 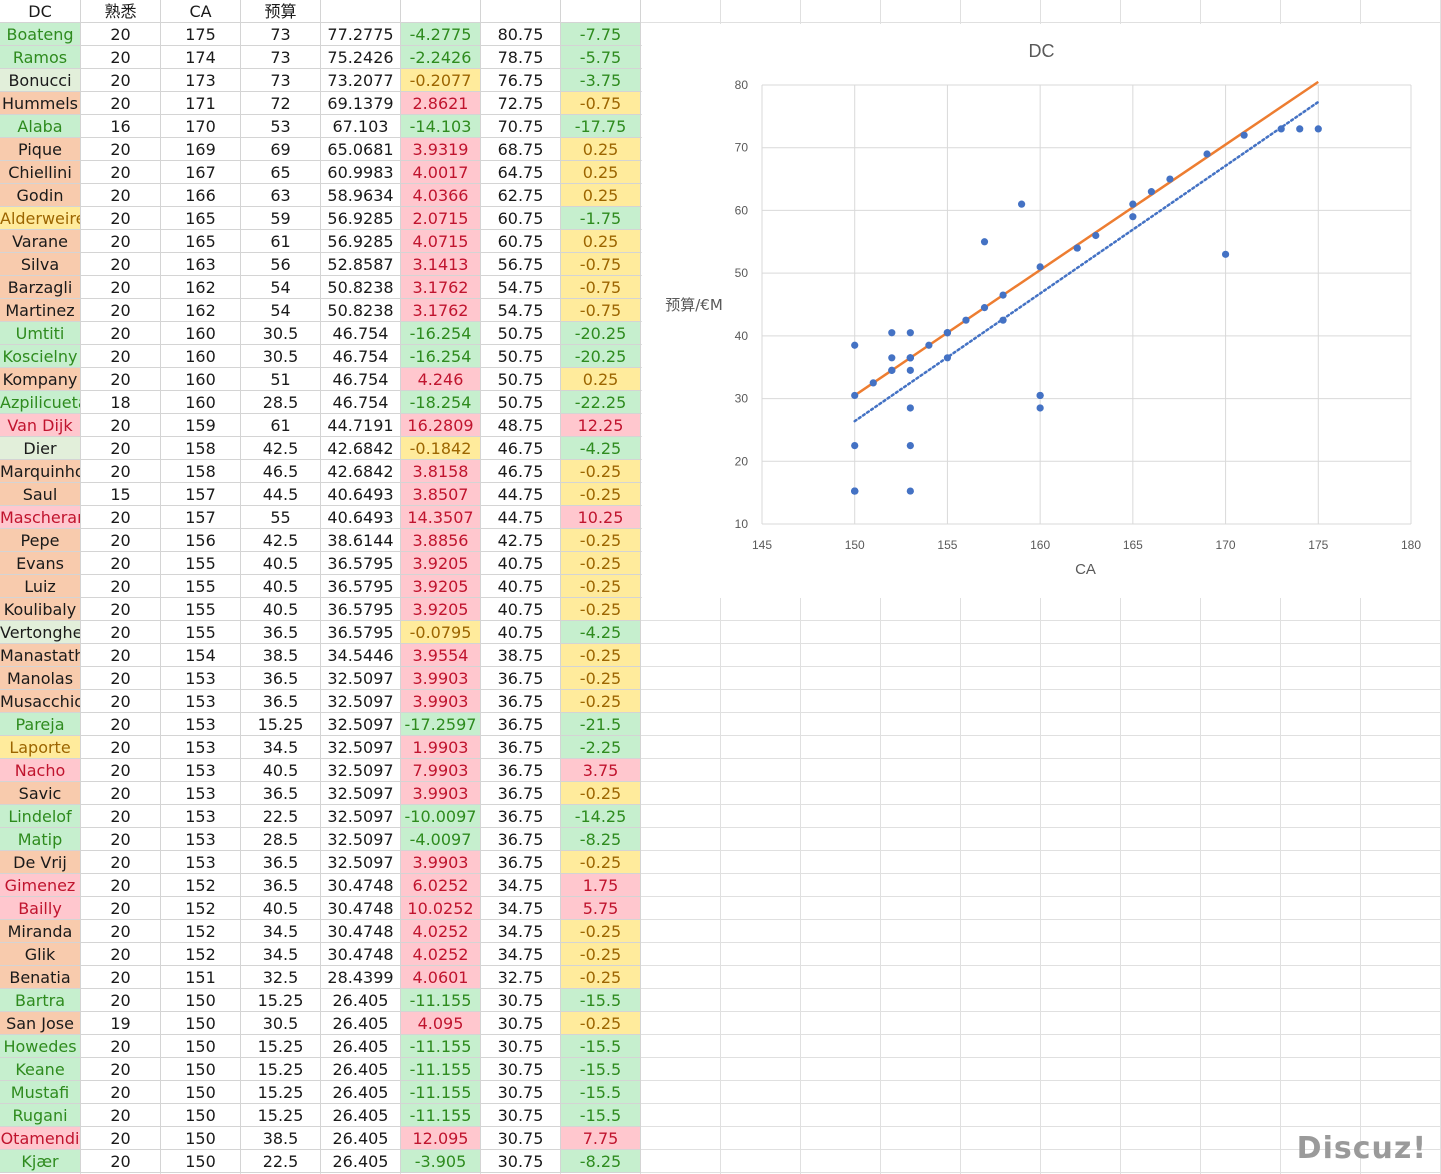 I want to click on value-cell: 70.75, so click(x=521, y=126).